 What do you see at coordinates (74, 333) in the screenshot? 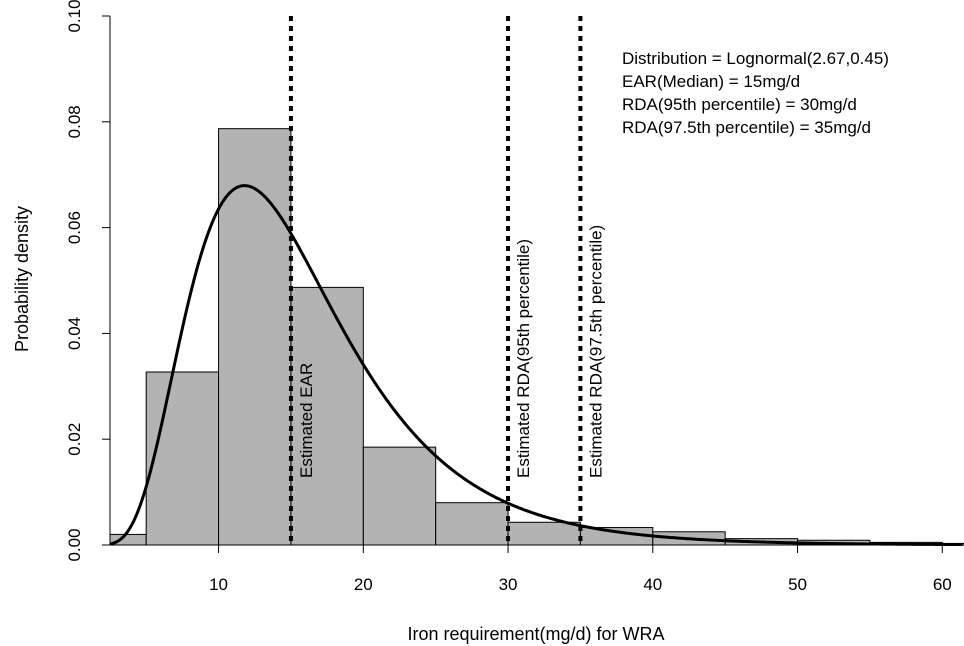
I see `y-tick-label-0.04: 0.04` at bounding box center [74, 333].